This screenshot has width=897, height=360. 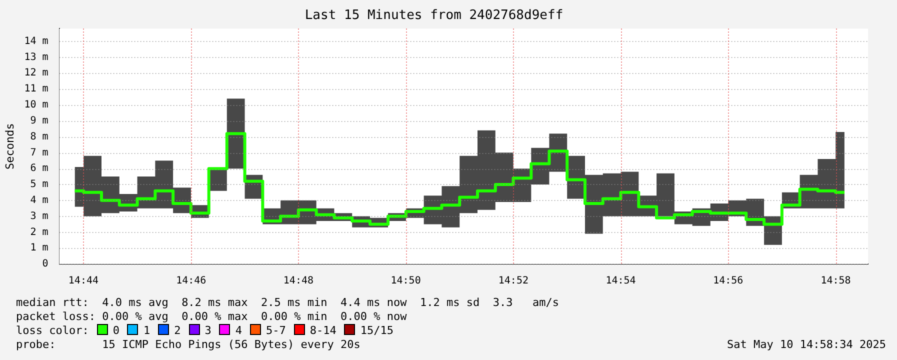 I want to click on legend-label: 15/15, so click(x=377, y=330).